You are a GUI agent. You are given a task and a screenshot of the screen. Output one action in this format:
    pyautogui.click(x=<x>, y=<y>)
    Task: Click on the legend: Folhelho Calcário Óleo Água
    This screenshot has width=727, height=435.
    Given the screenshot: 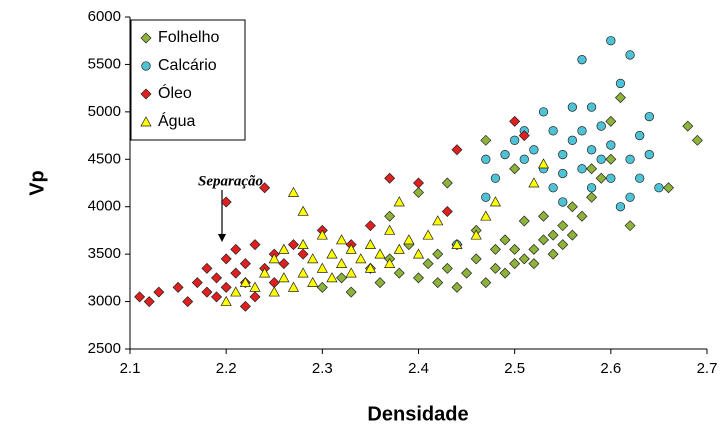 What is the action you would take?
    pyautogui.click(x=179, y=79)
    